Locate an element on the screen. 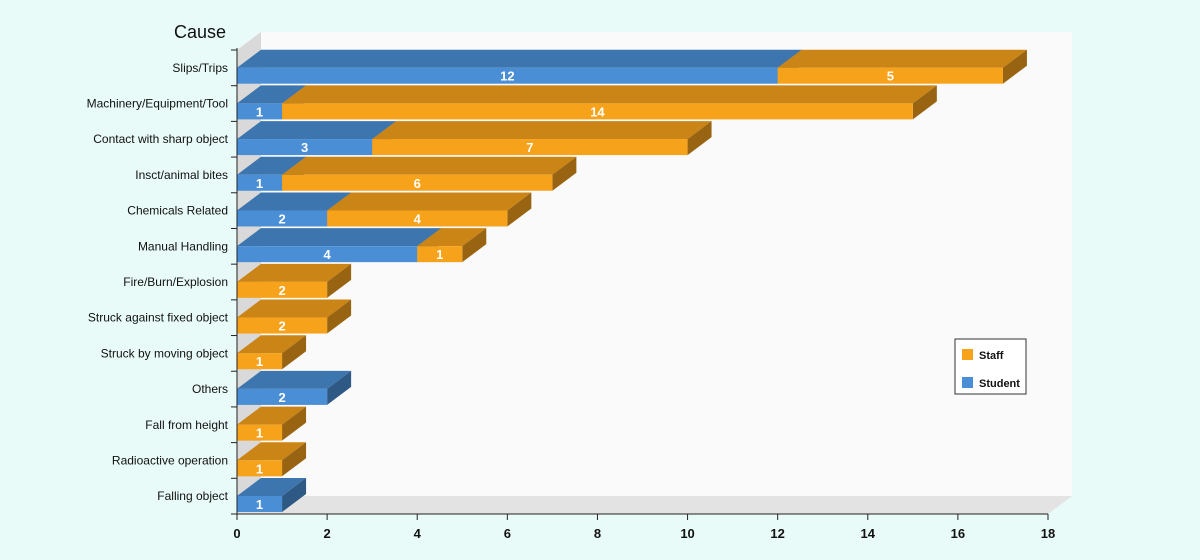 This screenshot has height=560, width=1200. legend: Staff Student is located at coordinates (990, 366).